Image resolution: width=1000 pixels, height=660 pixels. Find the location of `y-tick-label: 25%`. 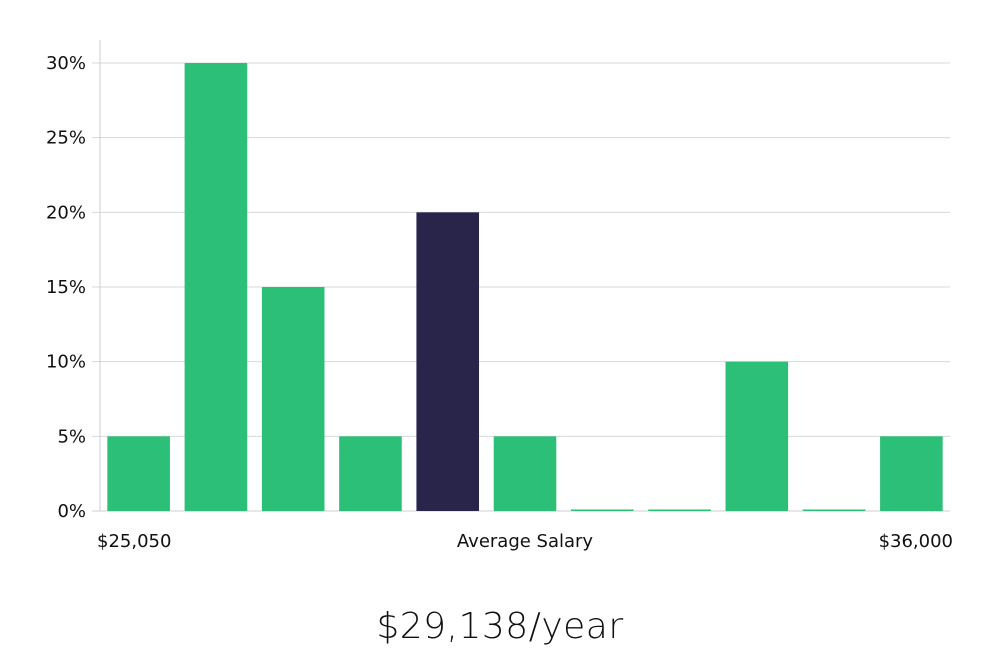

y-tick-label: 25% is located at coordinates (66, 138).